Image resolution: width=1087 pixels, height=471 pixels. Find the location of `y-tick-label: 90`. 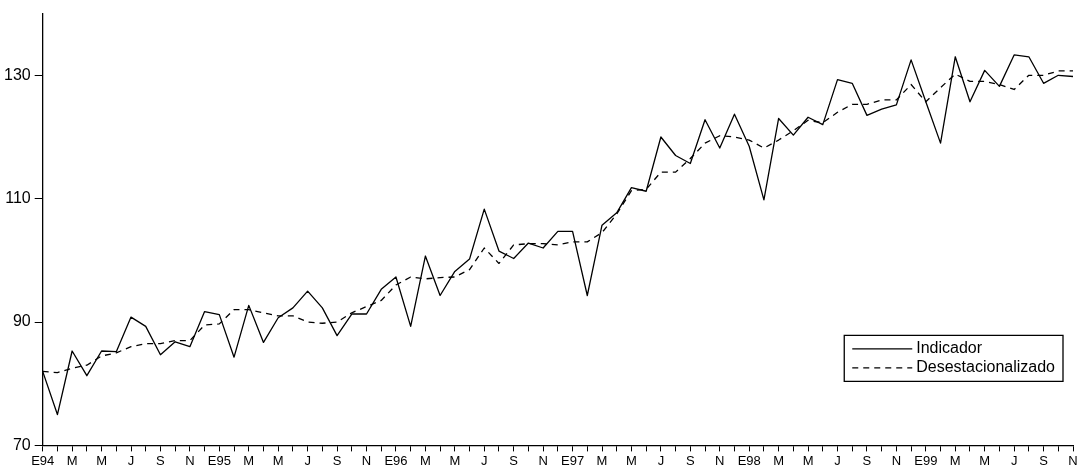

y-tick-label: 90 is located at coordinates (21, 321).